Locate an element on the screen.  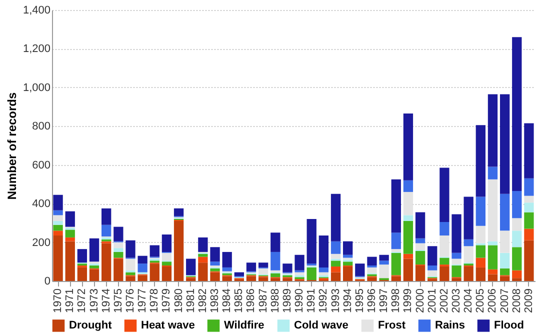
y-tick-label: 1,000 is located at coordinates (36, 88).